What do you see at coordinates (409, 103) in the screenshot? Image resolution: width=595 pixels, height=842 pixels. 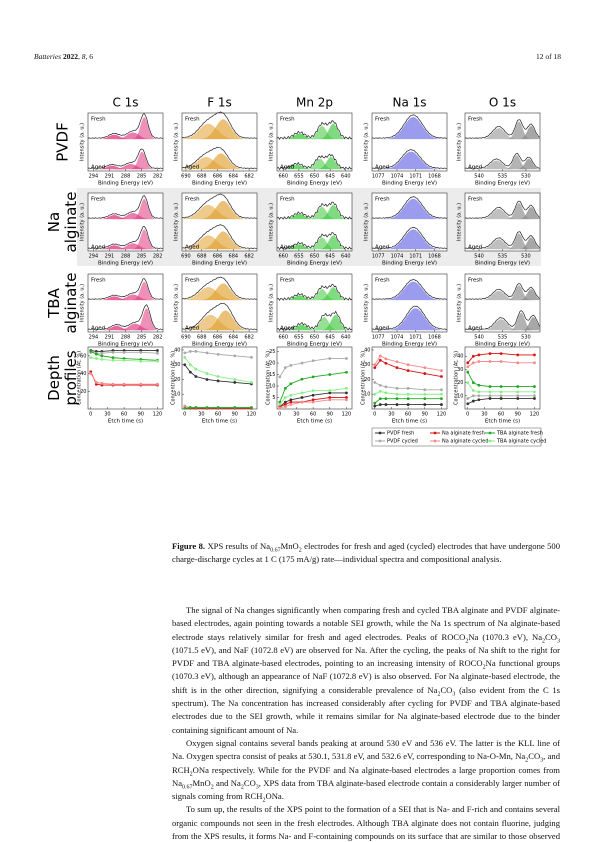 I see `column-title: Na 1s` at bounding box center [409, 103].